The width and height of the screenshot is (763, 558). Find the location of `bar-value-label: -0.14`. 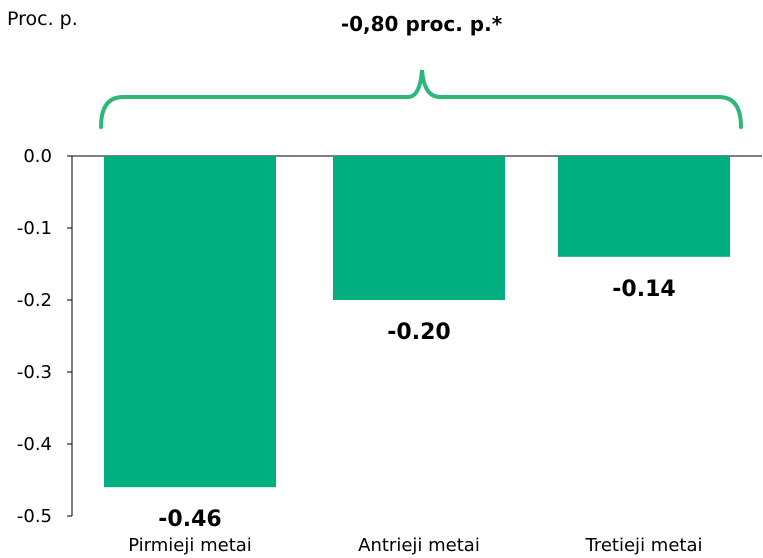

bar-value-label: -0.14 is located at coordinates (643, 289).